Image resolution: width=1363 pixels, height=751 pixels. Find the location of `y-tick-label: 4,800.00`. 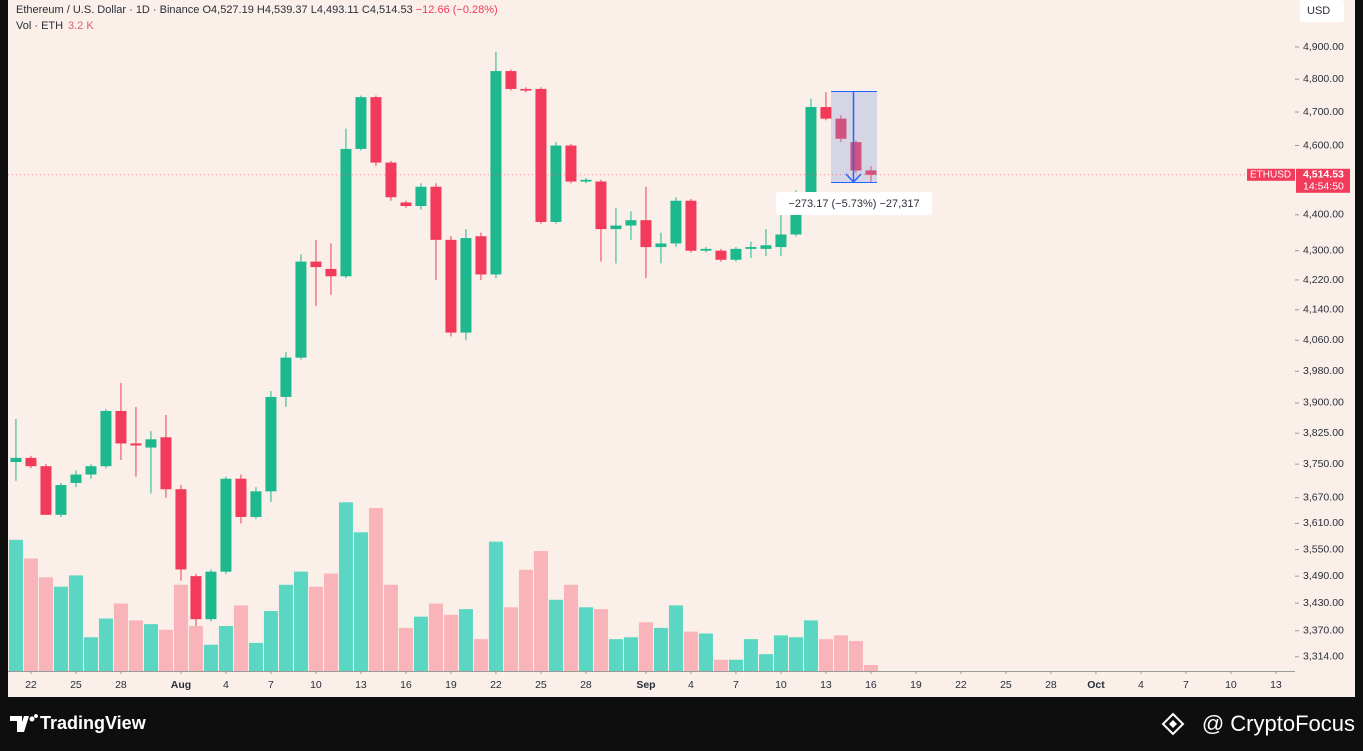

y-tick-label: 4,800.00 is located at coordinates (1323, 79).